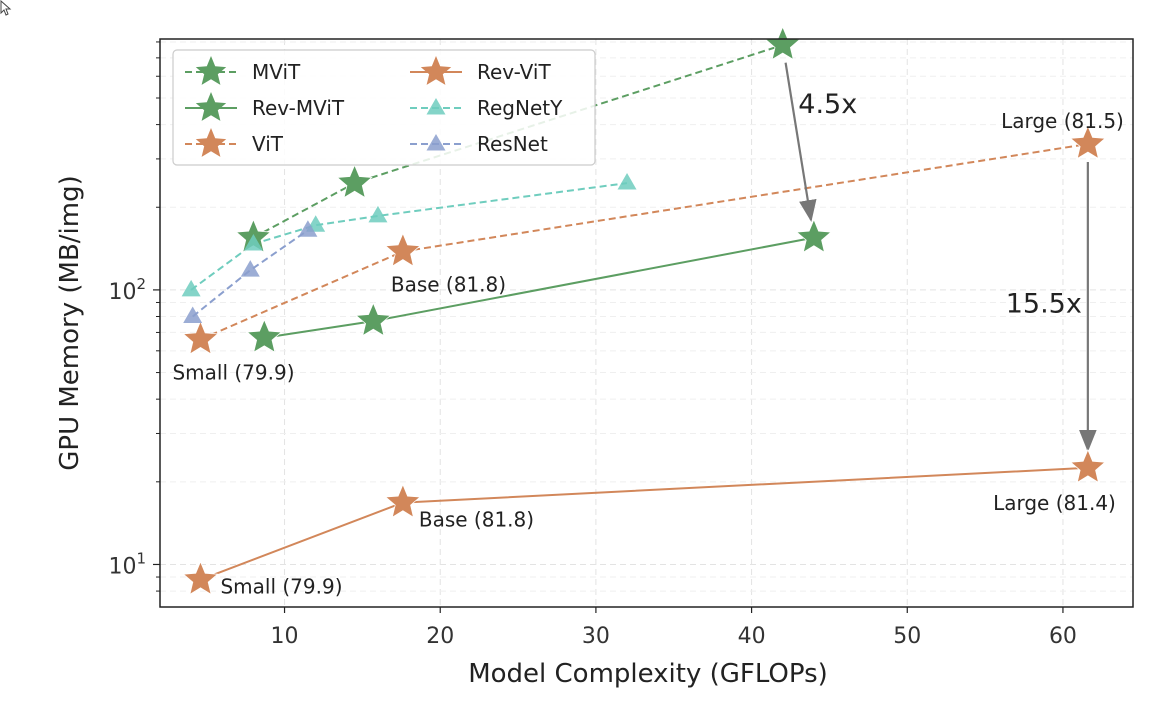 The width and height of the screenshot is (1149, 708). I want to click on legend-marker-regnety, so click(436, 106).